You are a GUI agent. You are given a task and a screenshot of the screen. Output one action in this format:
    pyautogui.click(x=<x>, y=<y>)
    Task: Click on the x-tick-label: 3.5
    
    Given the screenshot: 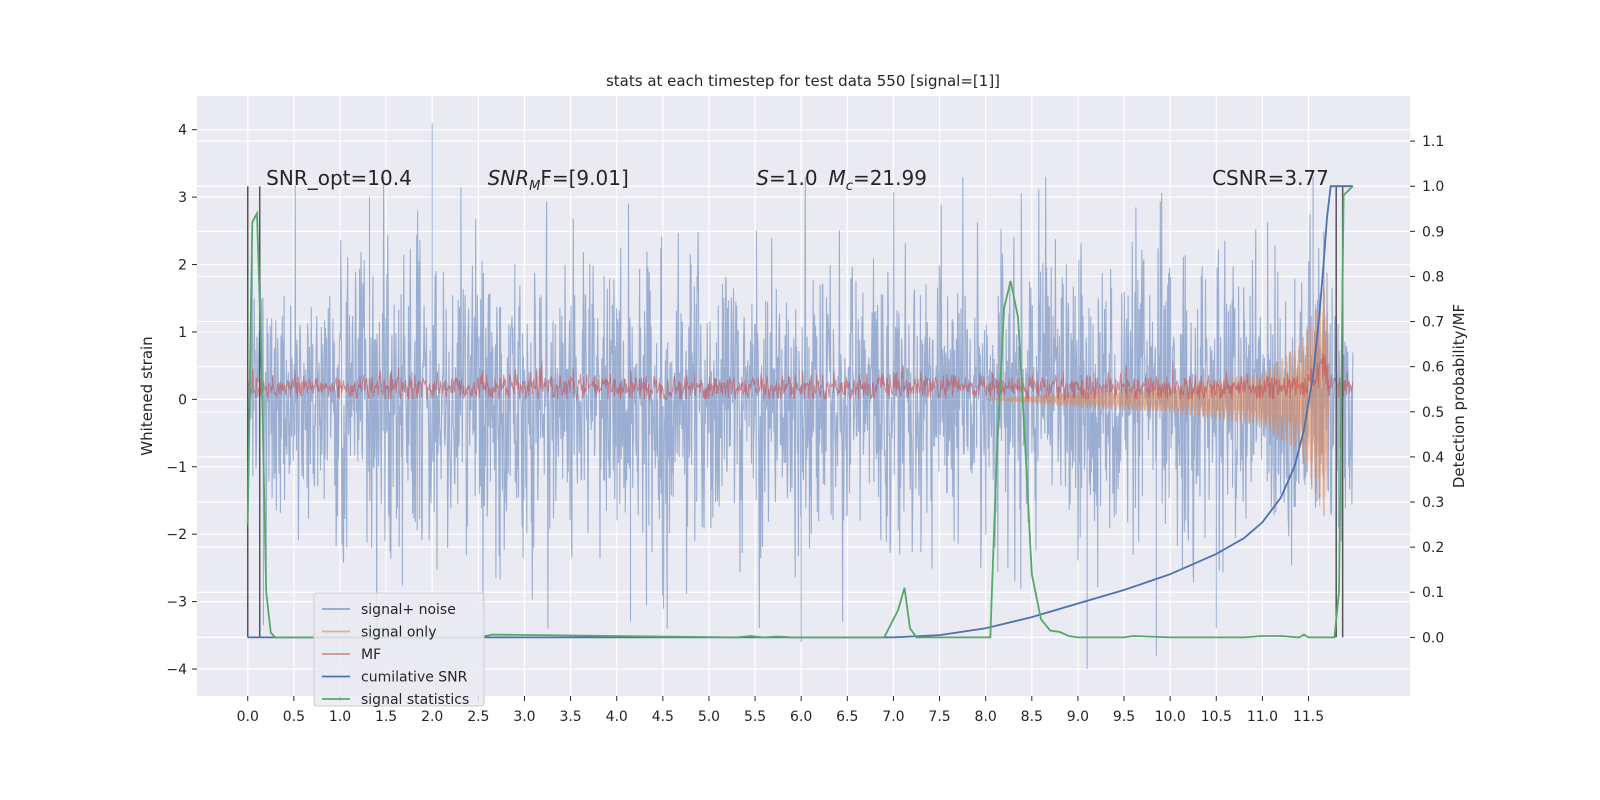 What is the action you would take?
    pyautogui.click(x=570, y=717)
    